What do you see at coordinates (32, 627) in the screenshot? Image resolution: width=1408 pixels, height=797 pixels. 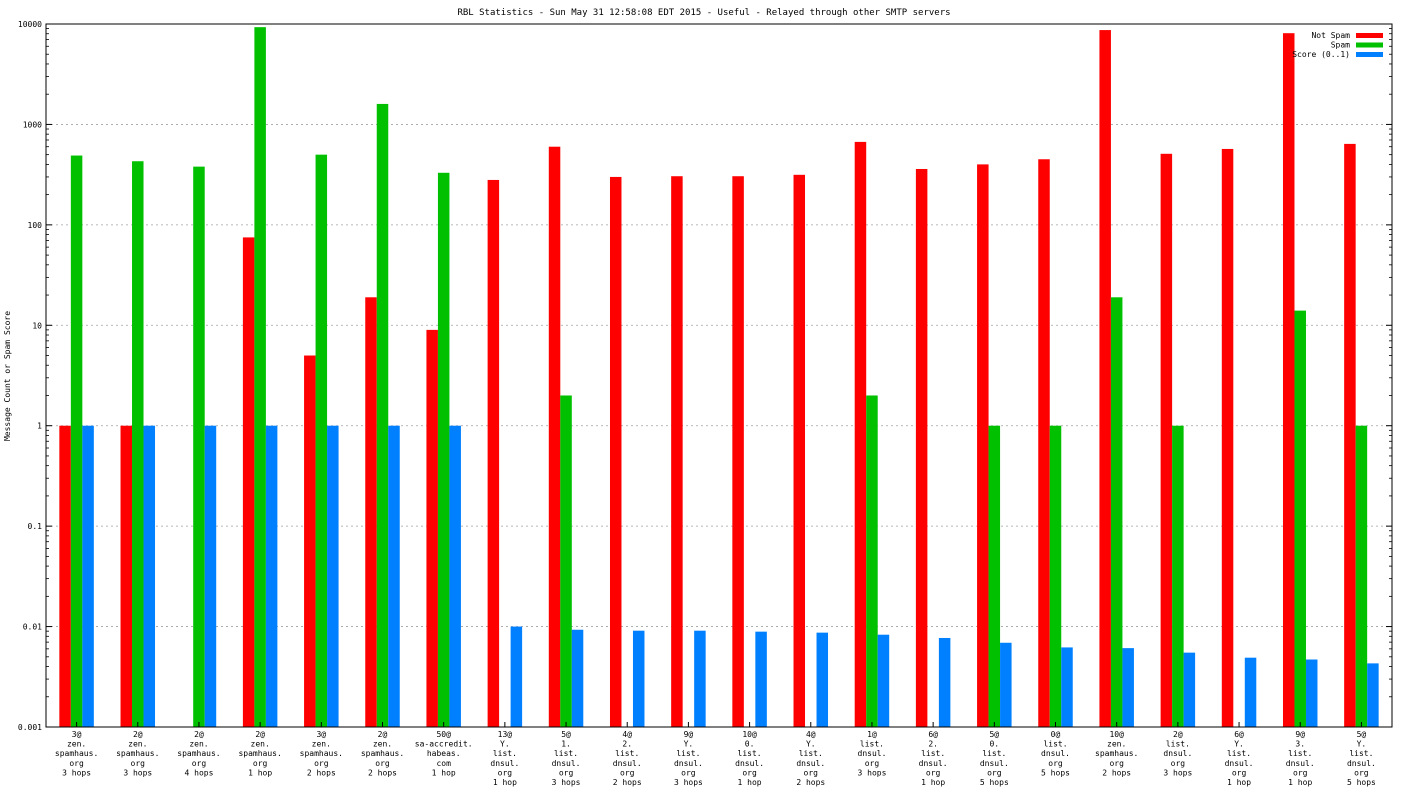 I see `y-tick-label: 0.01` at bounding box center [32, 627].